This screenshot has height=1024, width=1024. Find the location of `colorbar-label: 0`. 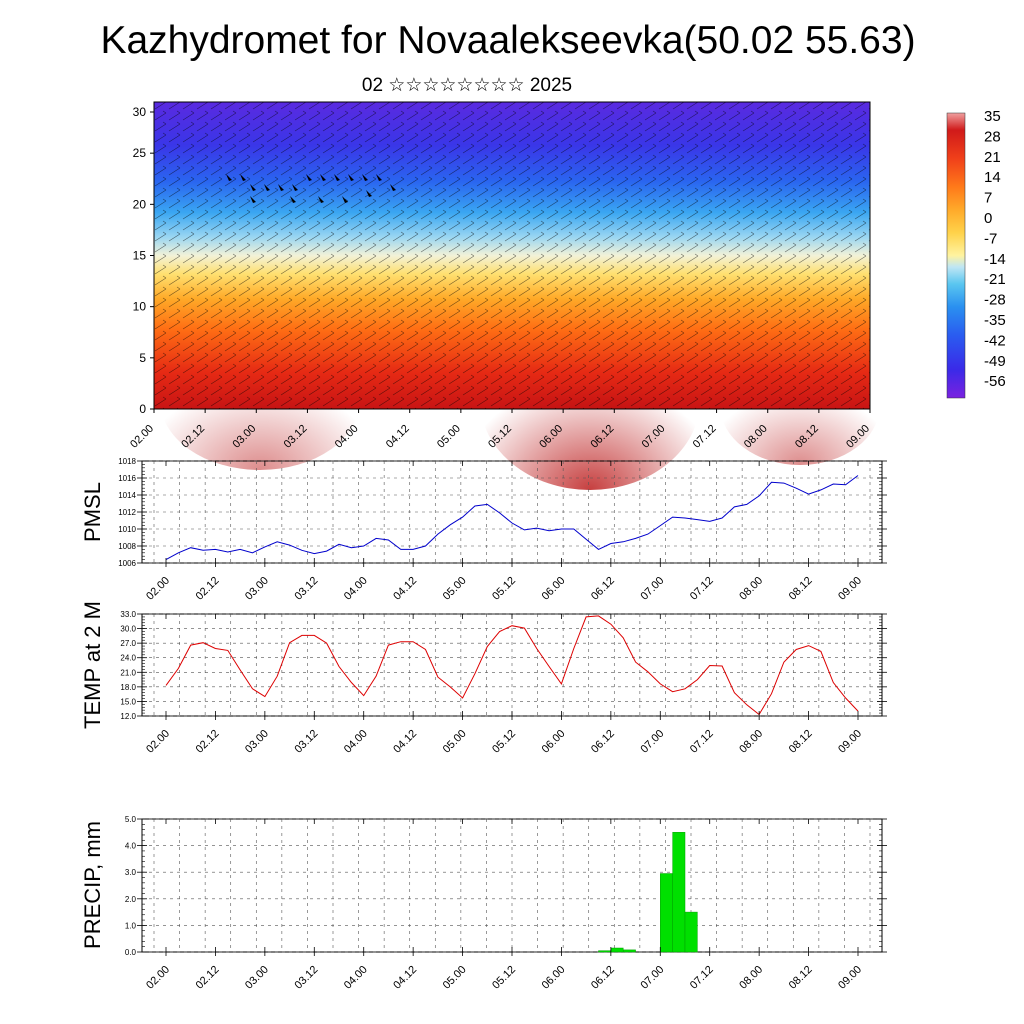

colorbar-label: 0 is located at coordinates (988, 218).